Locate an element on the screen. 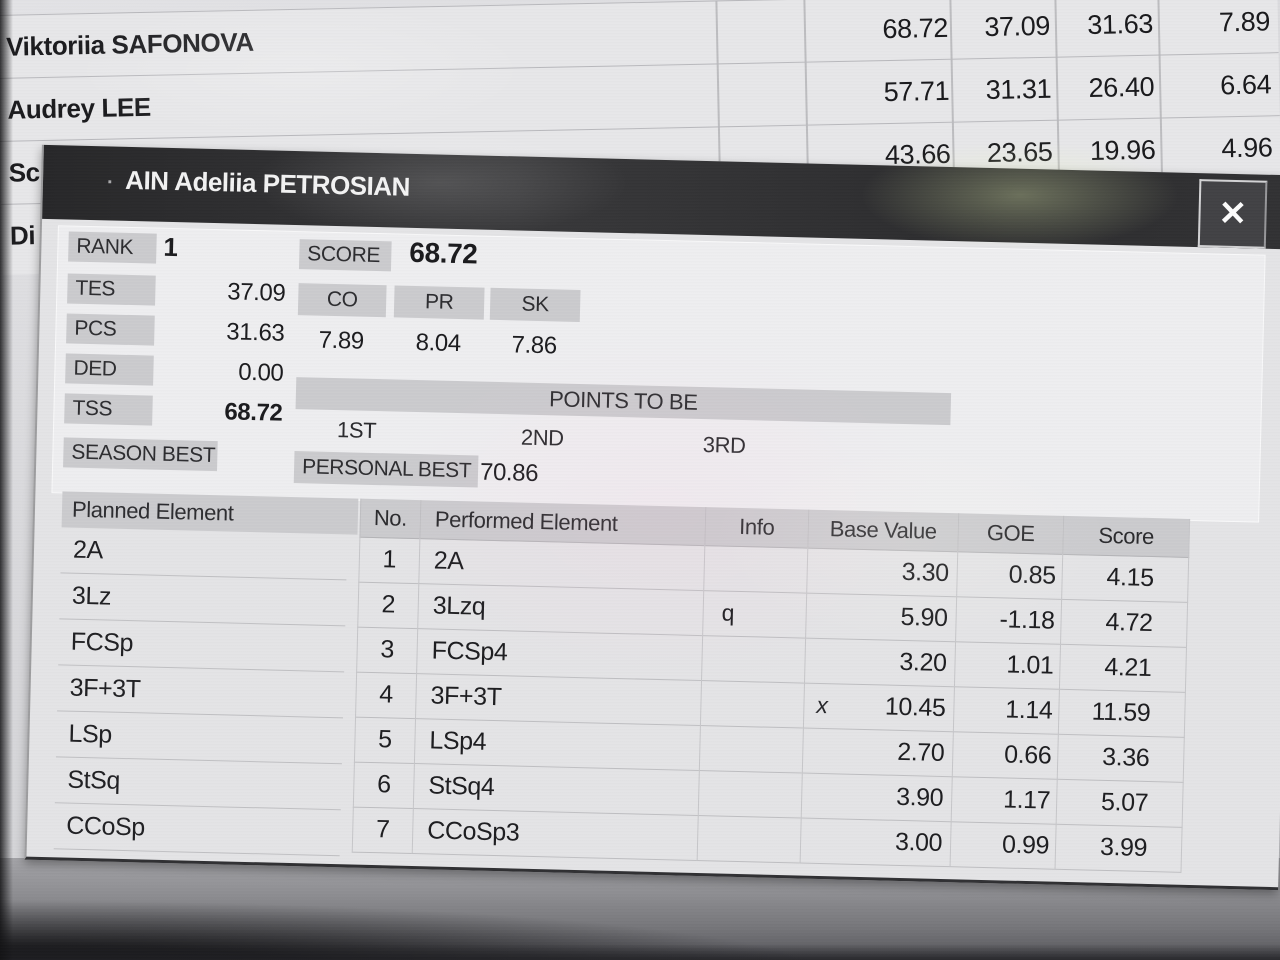  base-value: 3.00 is located at coordinates (918, 842).